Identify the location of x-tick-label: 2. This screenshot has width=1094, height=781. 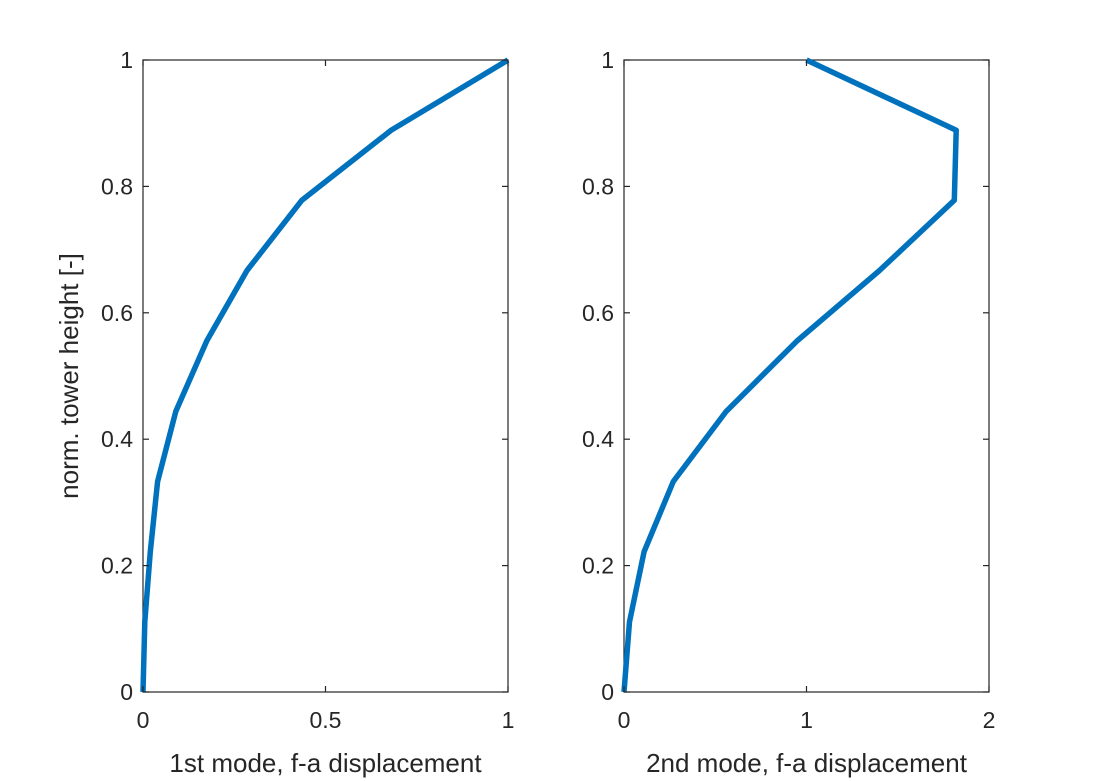
(989, 720).